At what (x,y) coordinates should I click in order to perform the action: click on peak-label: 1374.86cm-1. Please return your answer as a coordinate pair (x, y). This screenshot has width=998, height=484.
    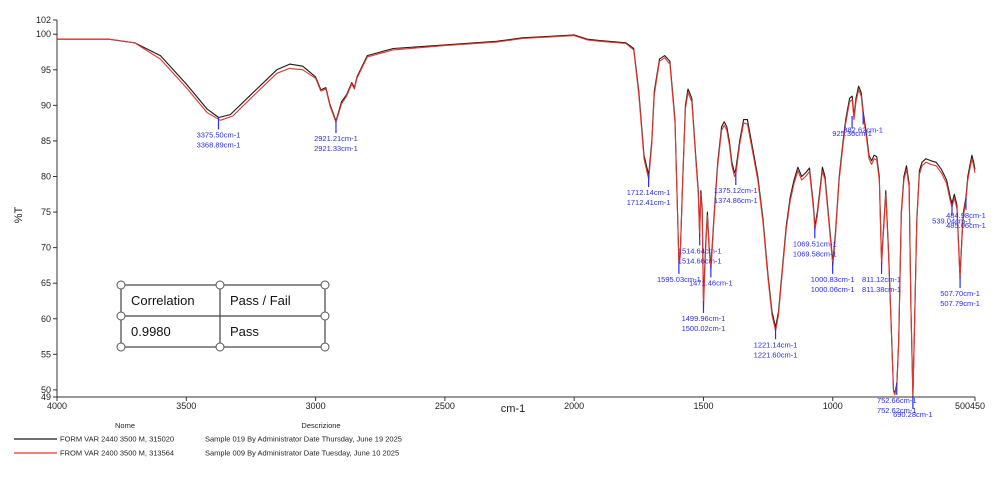
    Looking at the image, I should click on (736, 200).